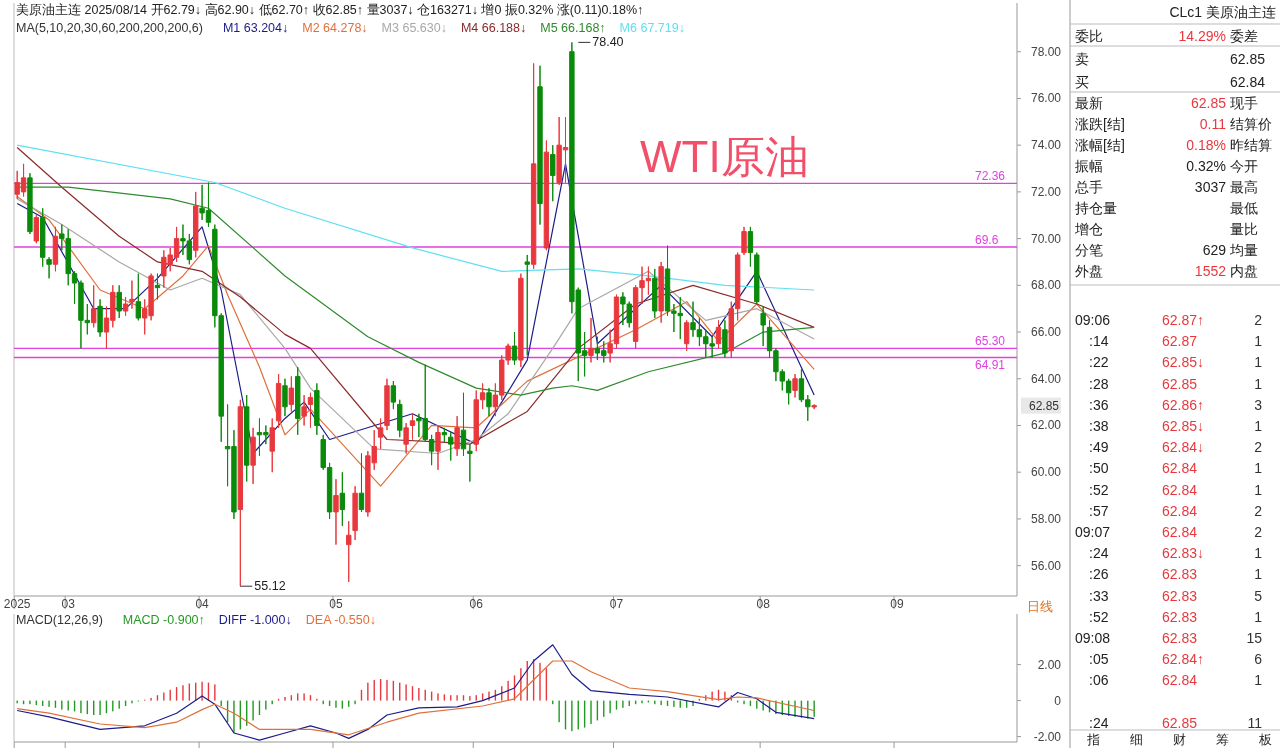  Describe the element at coordinates (616, 604) in the screenshot. I see `x-tick-label: 07` at that location.